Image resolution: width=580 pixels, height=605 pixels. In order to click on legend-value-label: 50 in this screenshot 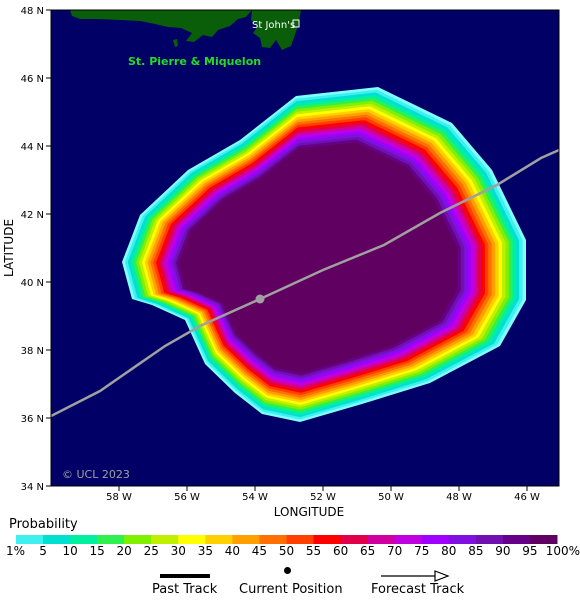, I will do `click(286, 551)`.